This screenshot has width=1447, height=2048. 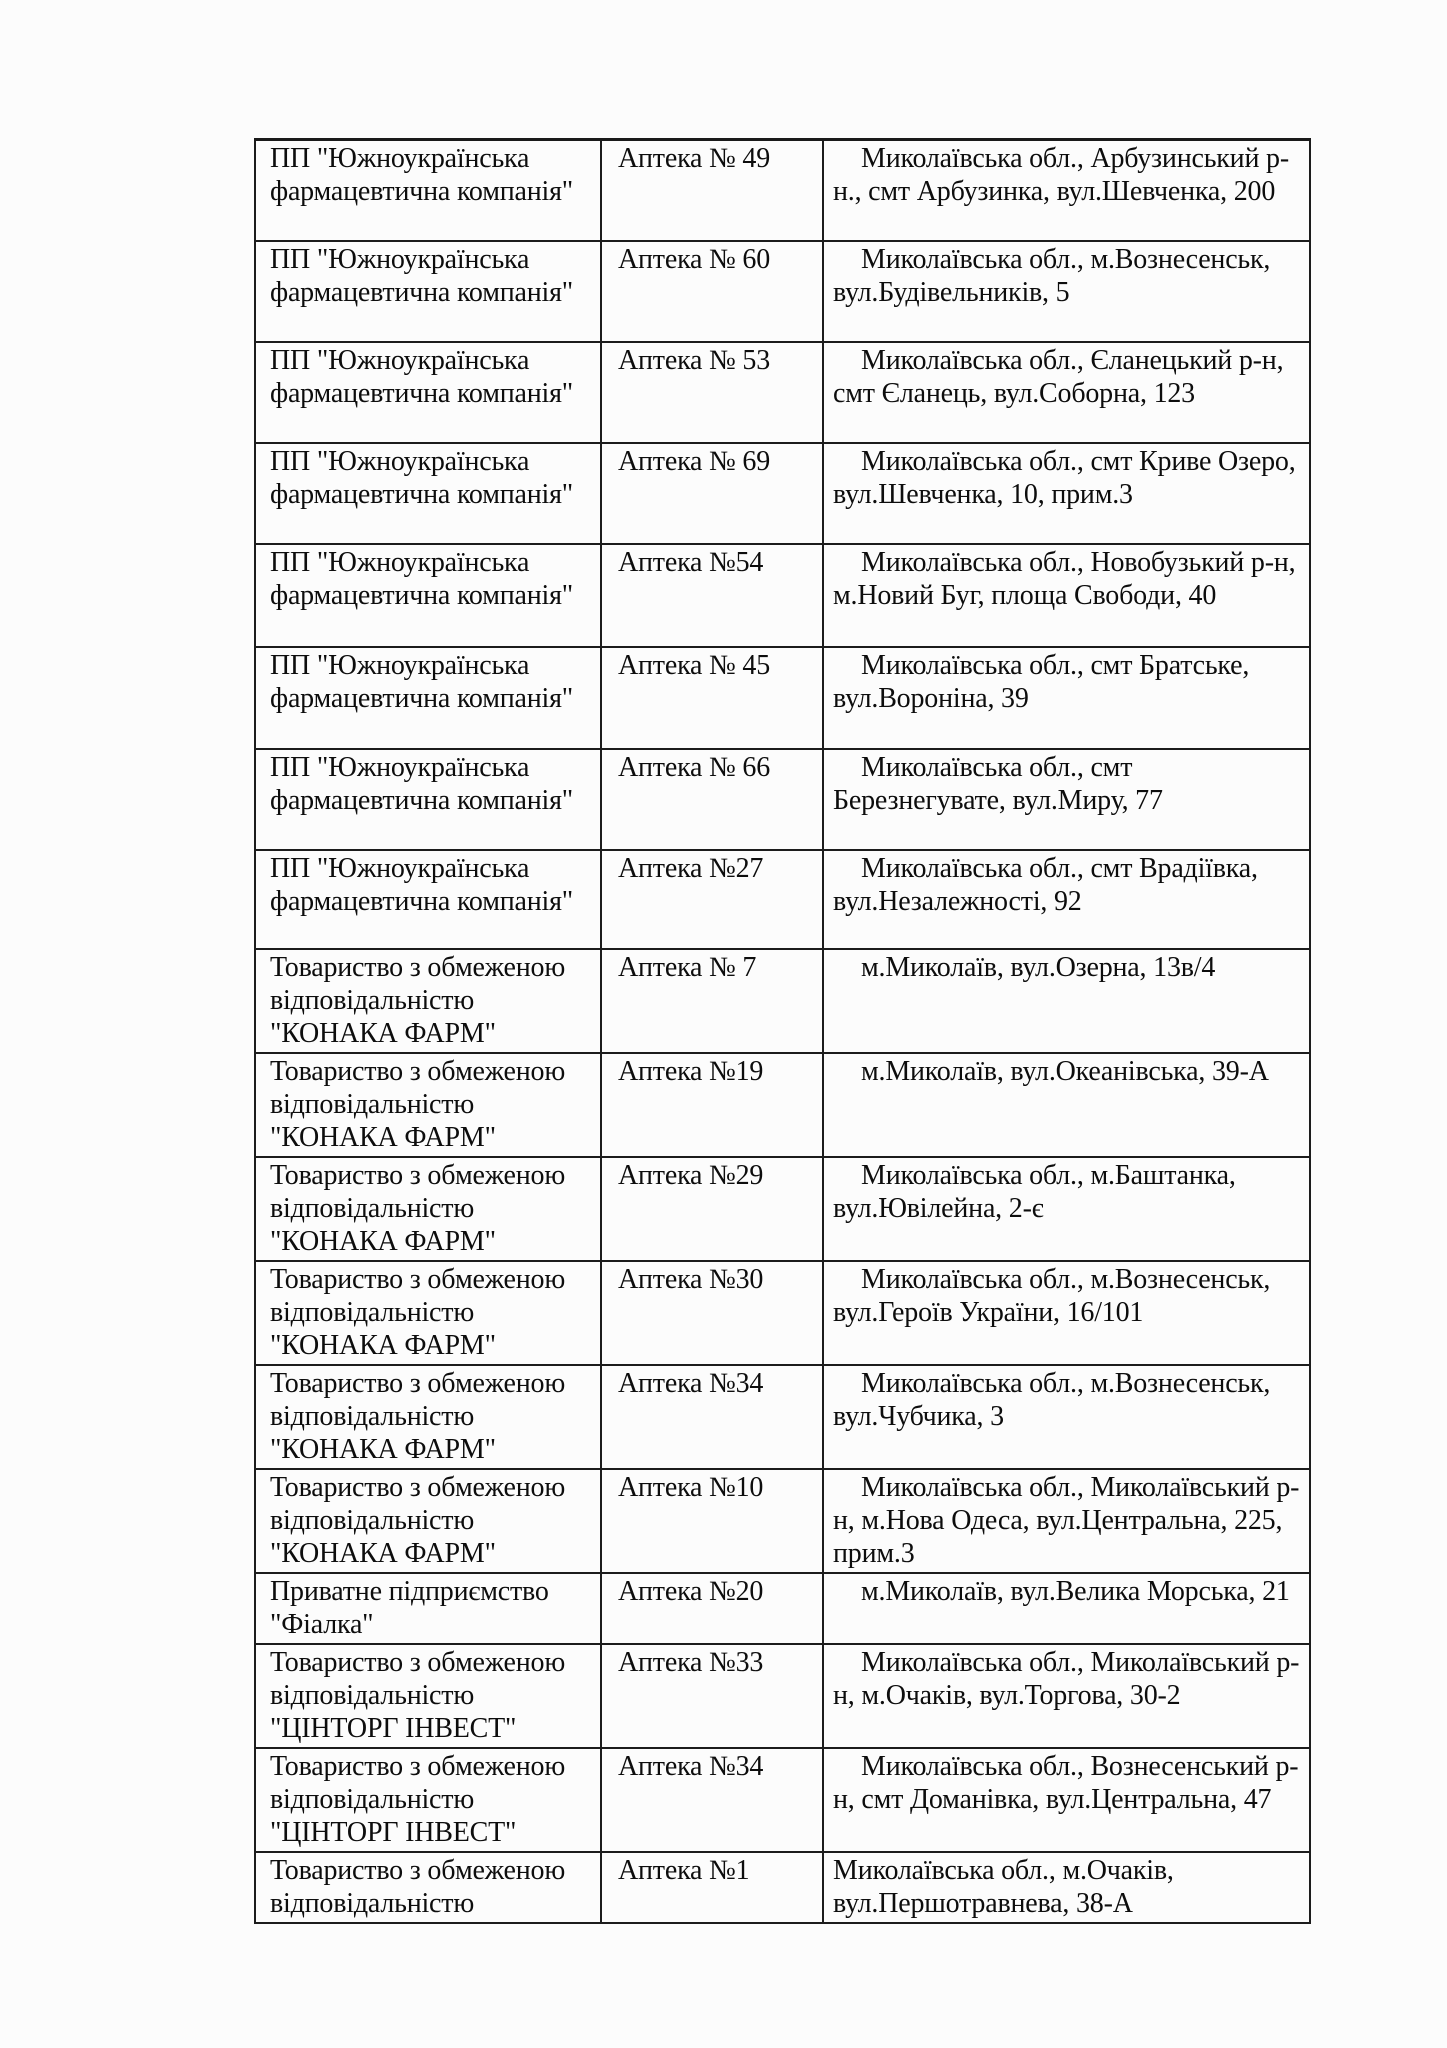 I want to click on pharmacy-cell: Аптека № 53, so click(x=712, y=392).